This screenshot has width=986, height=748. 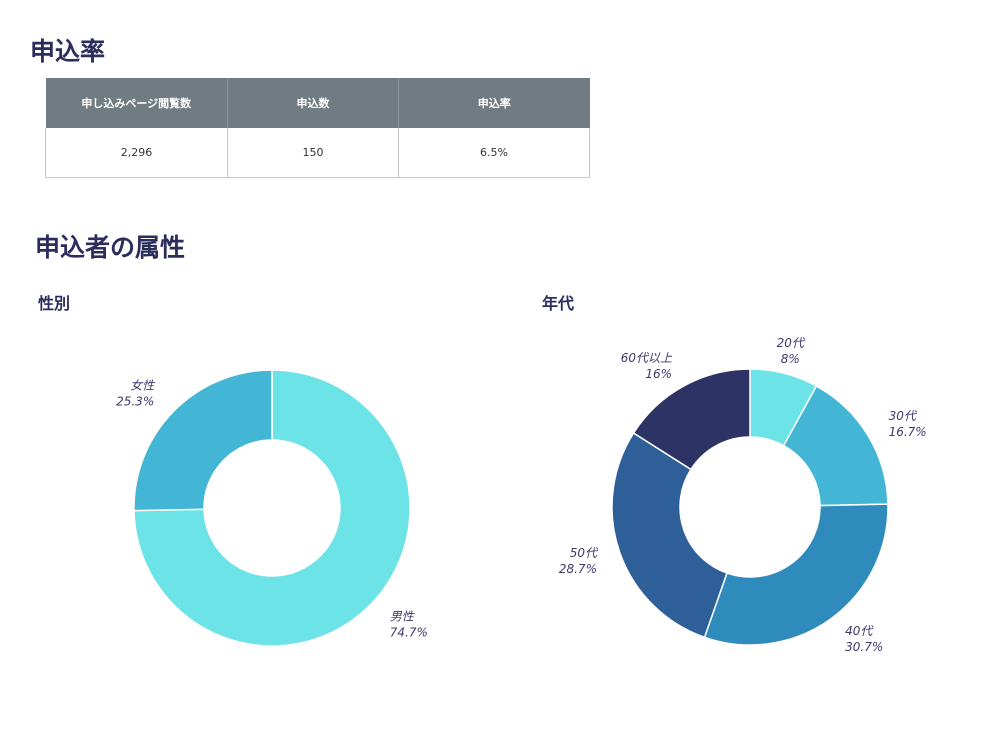 What do you see at coordinates (142, 385) in the screenshot?
I see `gender-slice-label-1: 女性` at bounding box center [142, 385].